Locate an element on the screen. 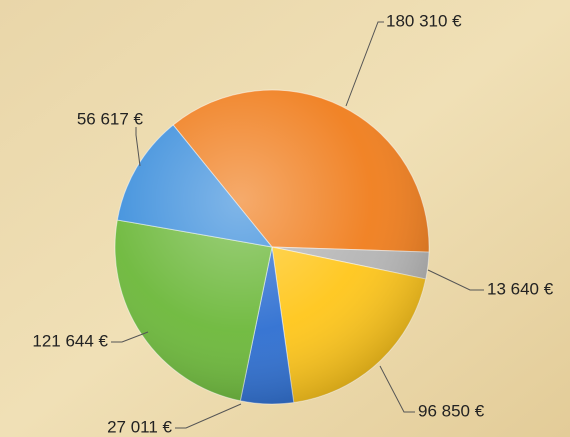  data-label: 180 310 € is located at coordinates (424, 20).